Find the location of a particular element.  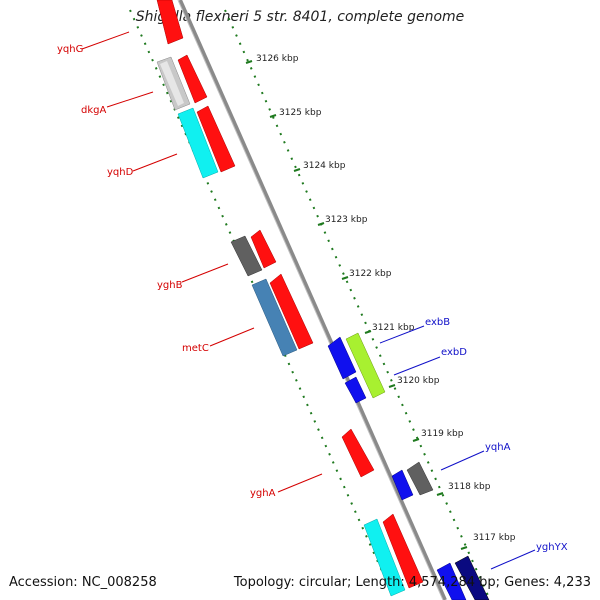

gene-bottom-cyan-block is located at coordinates (384, 557).